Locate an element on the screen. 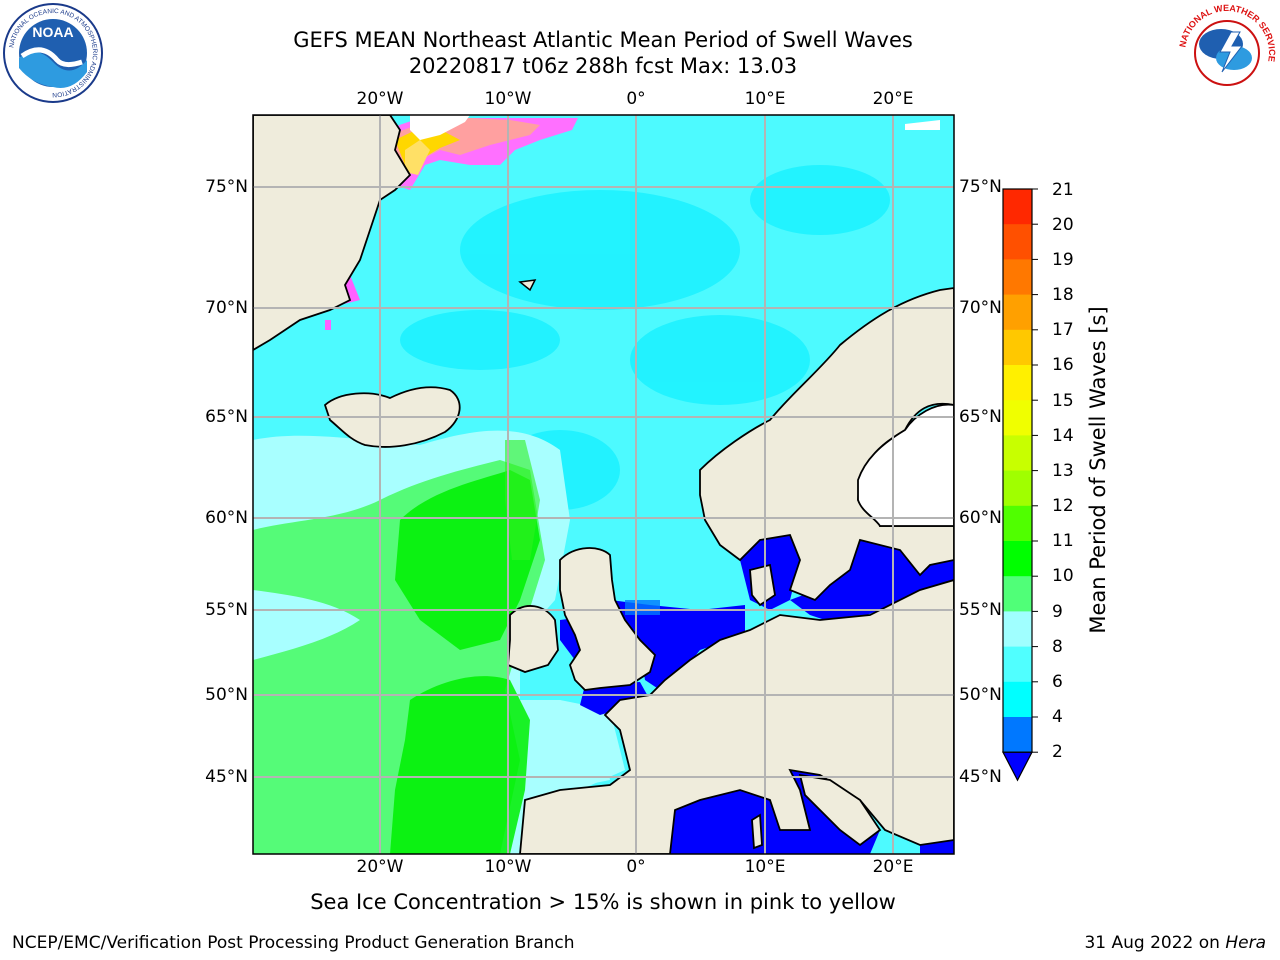 This screenshot has height=960, width=1280. chart-subtitle: 20220817 t06z 288h fcst Max: 13.03 is located at coordinates (603, 66).